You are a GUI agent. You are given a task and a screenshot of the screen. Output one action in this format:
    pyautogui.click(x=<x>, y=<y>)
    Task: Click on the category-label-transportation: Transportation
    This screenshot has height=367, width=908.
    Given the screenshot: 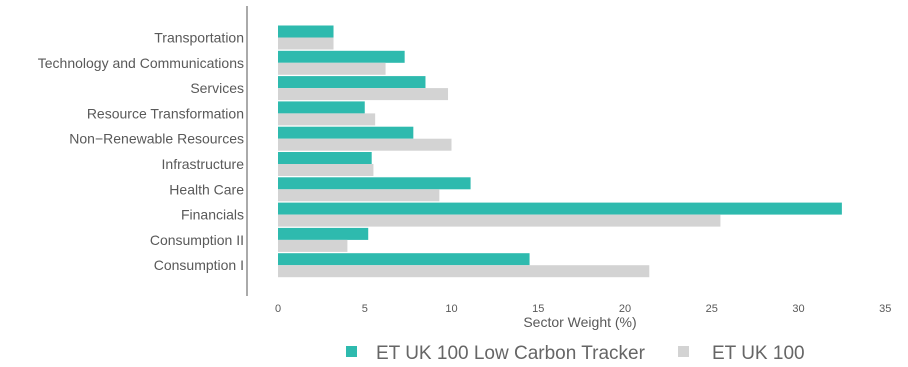 What is the action you would take?
    pyautogui.click(x=199, y=38)
    